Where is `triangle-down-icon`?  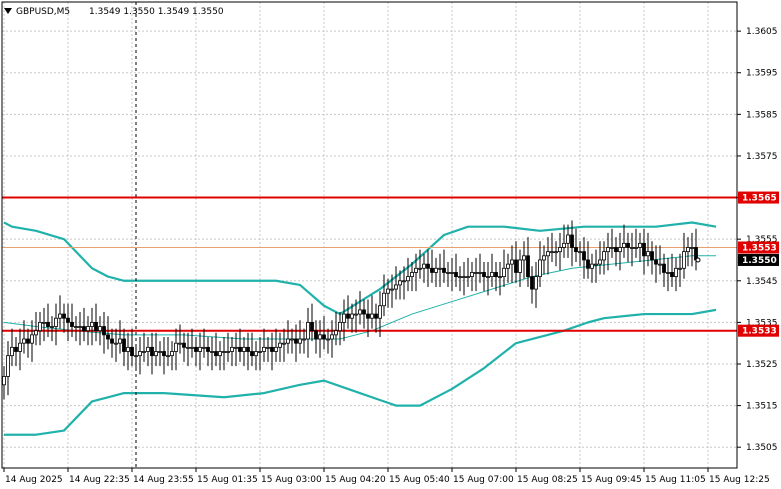
triangle-down-icon is located at coordinates (8, 11).